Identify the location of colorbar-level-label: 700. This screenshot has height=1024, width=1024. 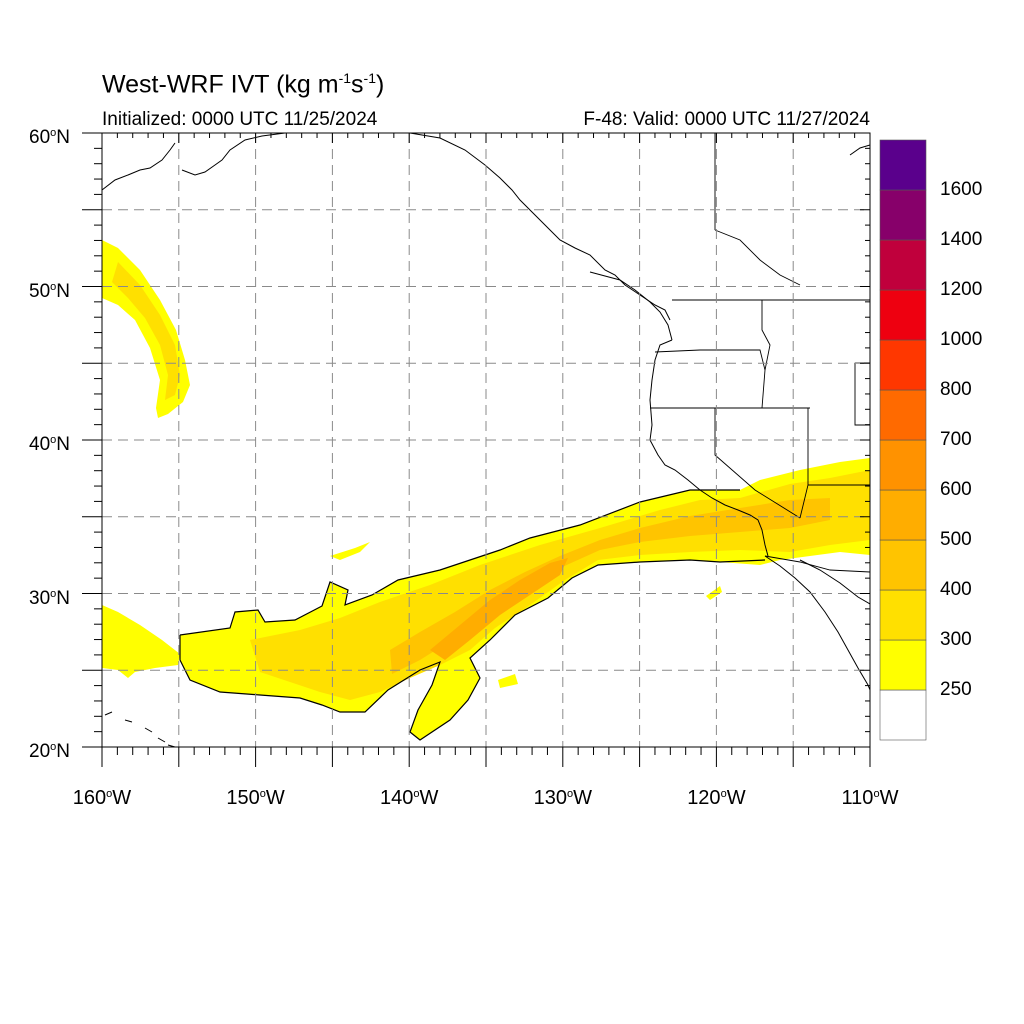
(956, 439).